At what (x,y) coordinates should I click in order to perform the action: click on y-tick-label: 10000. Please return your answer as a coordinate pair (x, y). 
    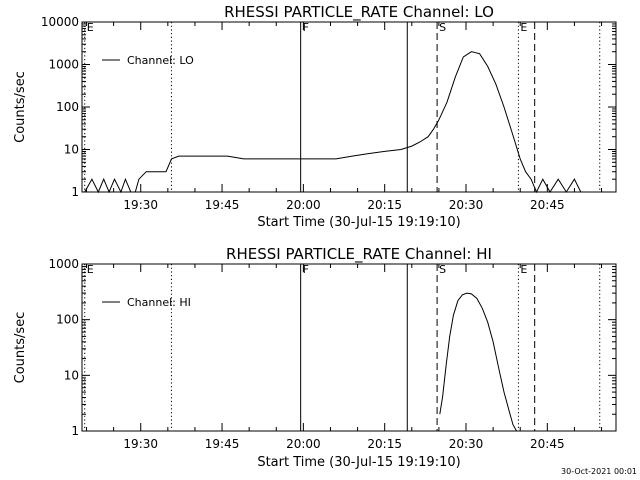
    Looking at the image, I should click on (60, 22).